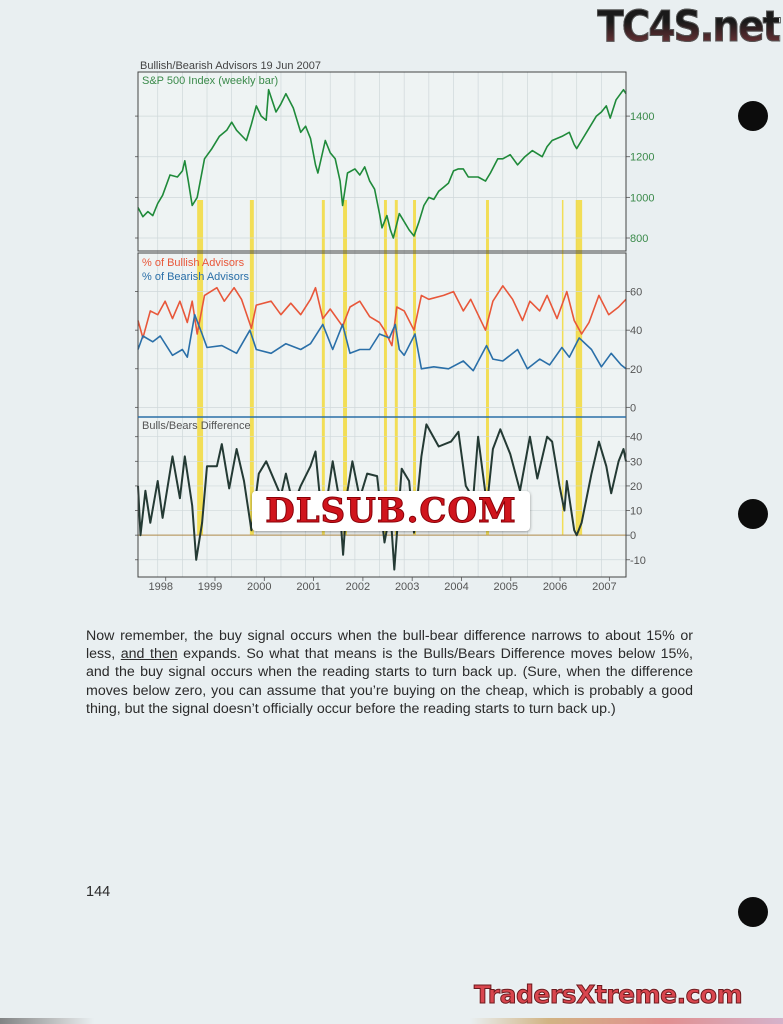  What do you see at coordinates (210, 81) in the screenshot?
I see `panel-label: S&P 500 Index (weekly bar)` at bounding box center [210, 81].